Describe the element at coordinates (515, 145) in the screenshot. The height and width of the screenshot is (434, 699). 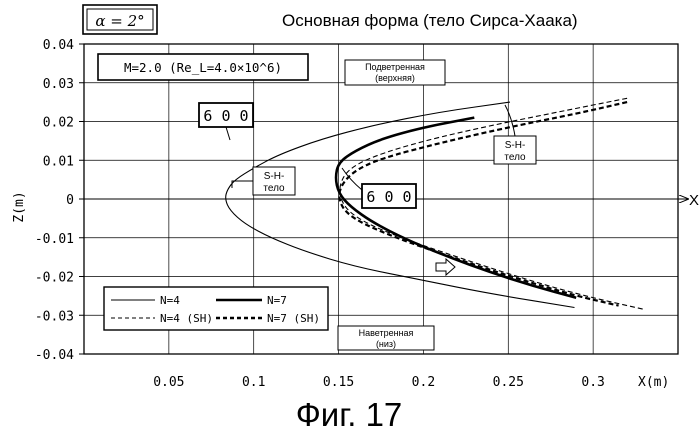
I see `sh-right-line1: S-H-` at that location.